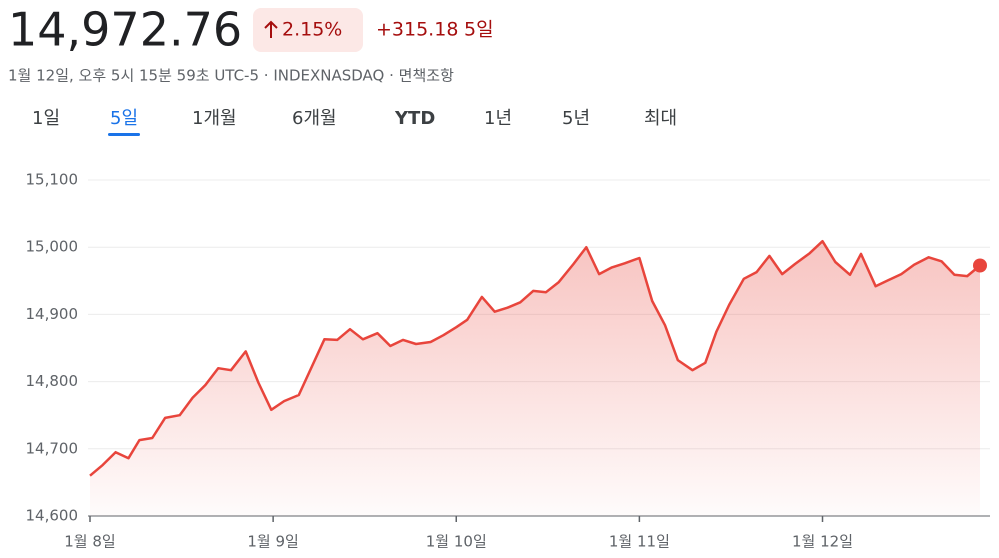  What do you see at coordinates (124, 118) in the screenshot?
I see `tab: 5일` at bounding box center [124, 118].